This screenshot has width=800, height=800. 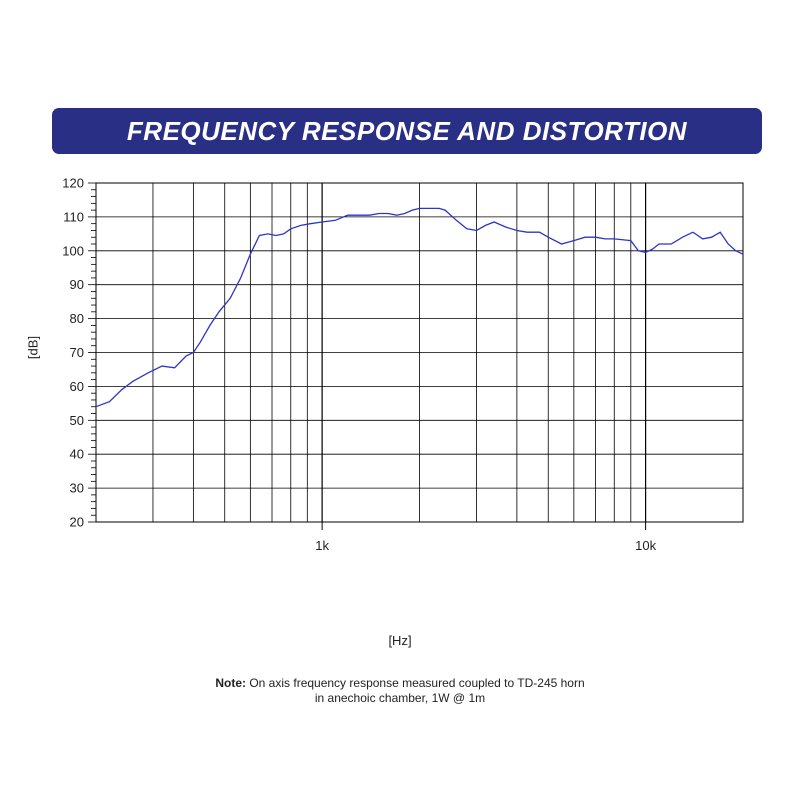 What do you see at coordinates (77, 488) in the screenshot?
I see `y-tick-label: 30` at bounding box center [77, 488].